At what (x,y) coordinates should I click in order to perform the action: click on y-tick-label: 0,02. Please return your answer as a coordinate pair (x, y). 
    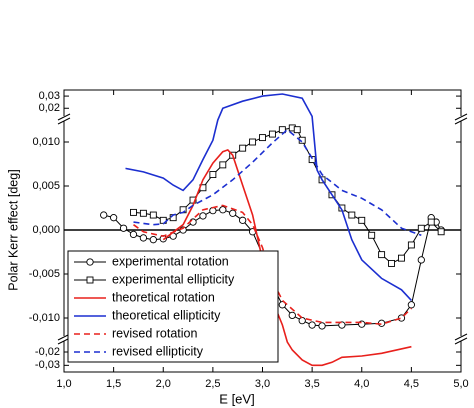
    Looking at the image, I should click on (49, 108).